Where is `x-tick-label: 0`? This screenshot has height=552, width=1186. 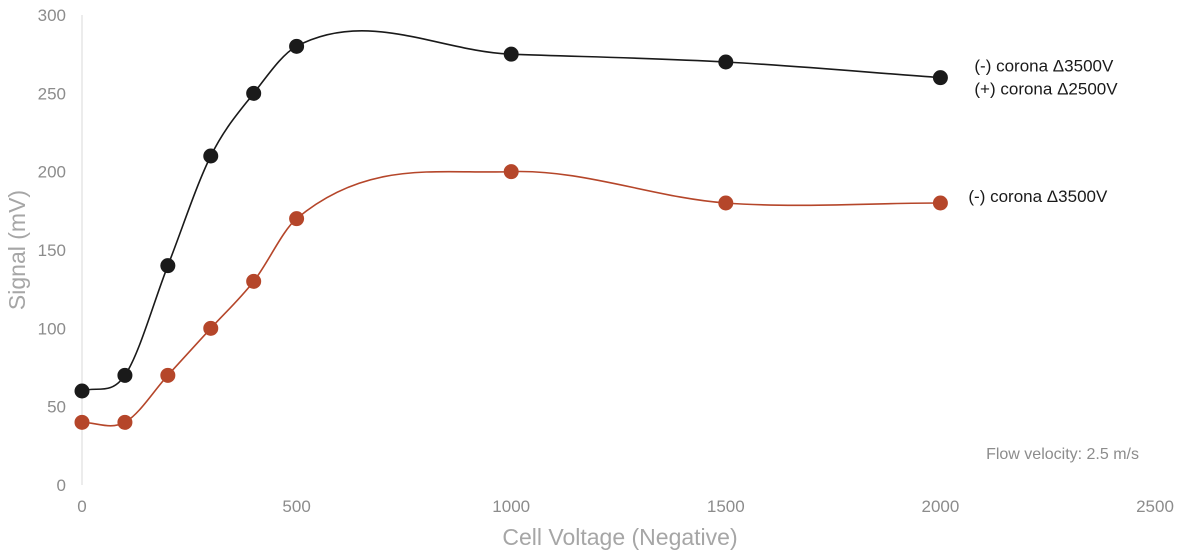
x-tick-label: 0 is located at coordinates (81, 506).